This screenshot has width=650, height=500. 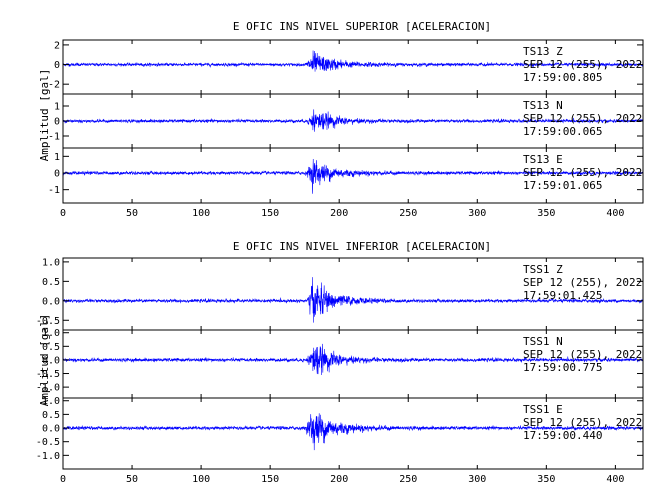 What do you see at coordinates (543, 51) in the screenshot?
I see `channel-label: TS13 Z` at bounding box center [543, 51].